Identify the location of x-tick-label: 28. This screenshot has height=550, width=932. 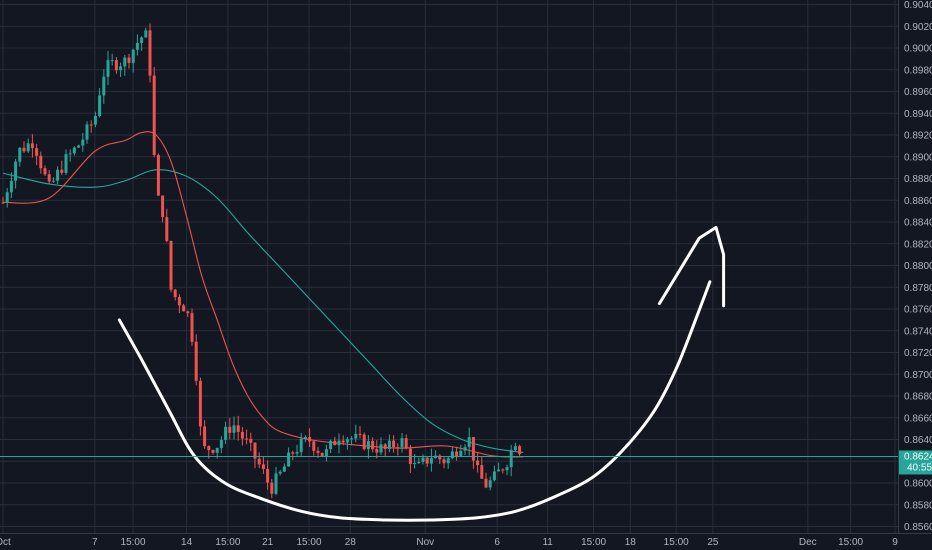
(351, 542).